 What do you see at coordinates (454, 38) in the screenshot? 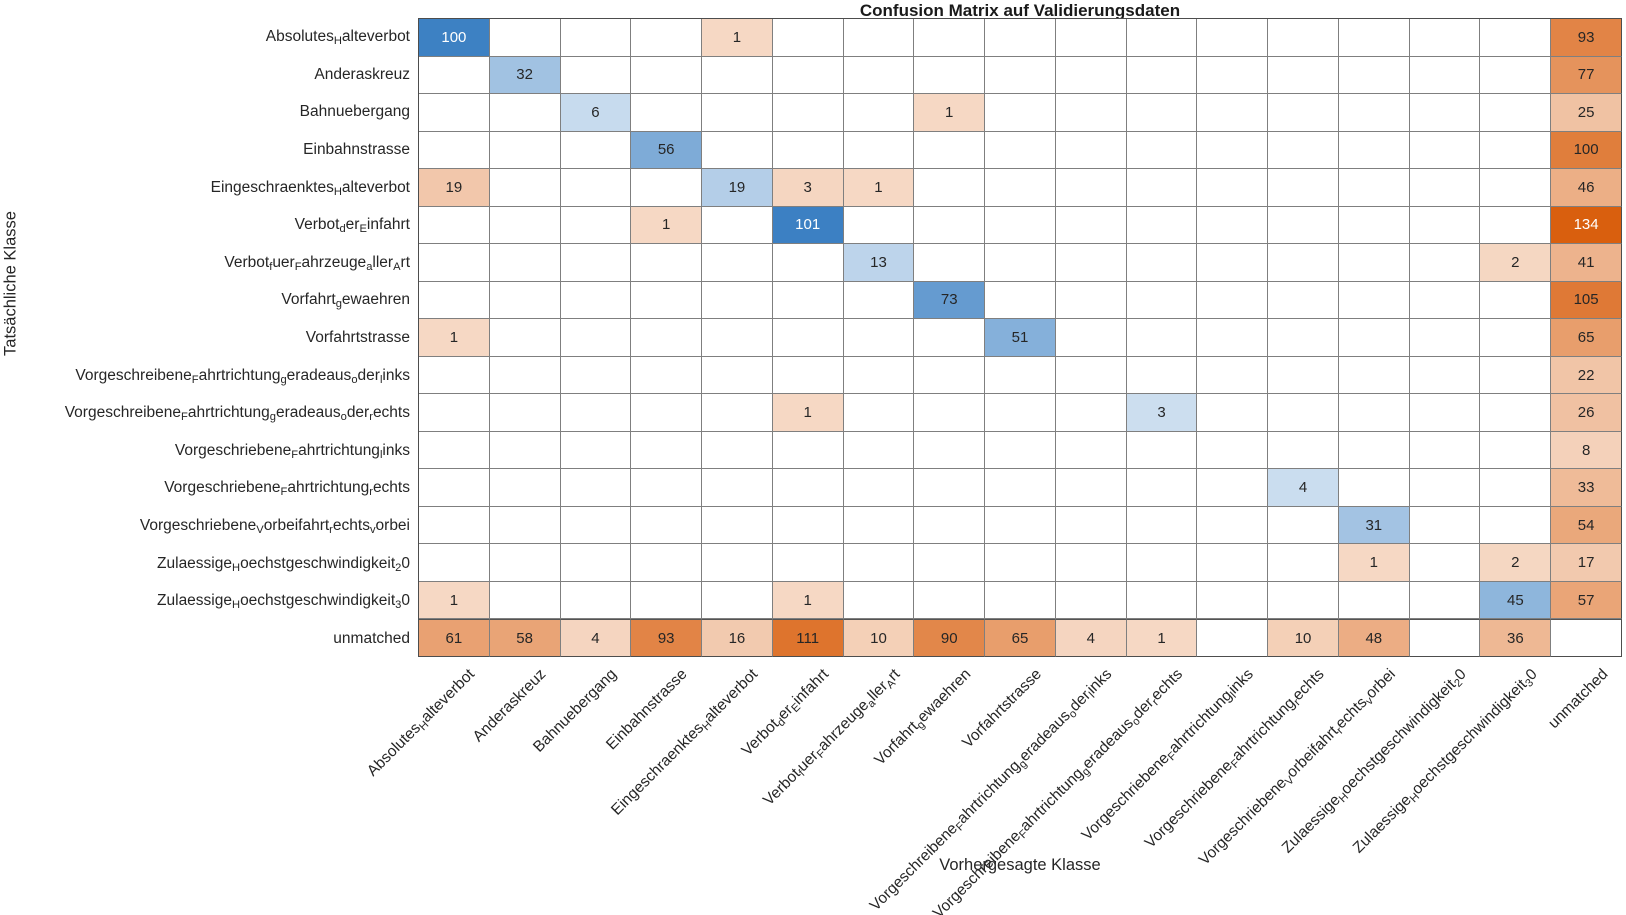
I see `matrix-cell-diagonal: 100` at bounding box center [454, 38].